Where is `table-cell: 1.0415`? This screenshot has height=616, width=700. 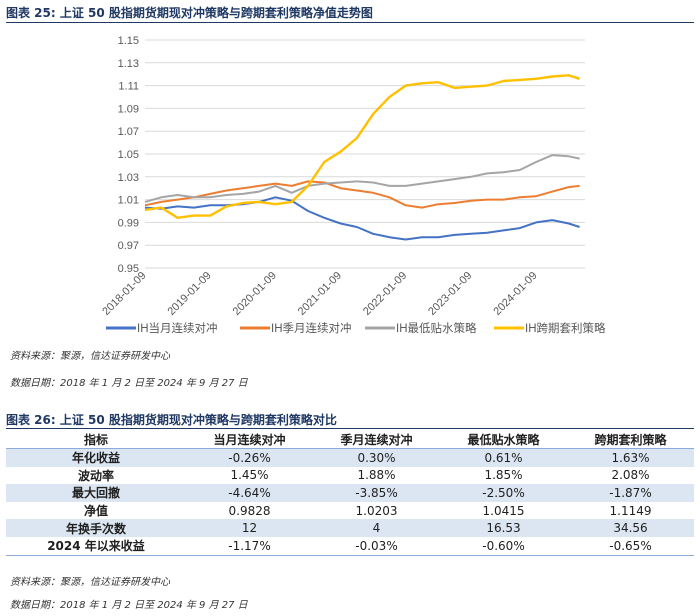
table-cell: 1.0415 is located at coordinates (503, 510).